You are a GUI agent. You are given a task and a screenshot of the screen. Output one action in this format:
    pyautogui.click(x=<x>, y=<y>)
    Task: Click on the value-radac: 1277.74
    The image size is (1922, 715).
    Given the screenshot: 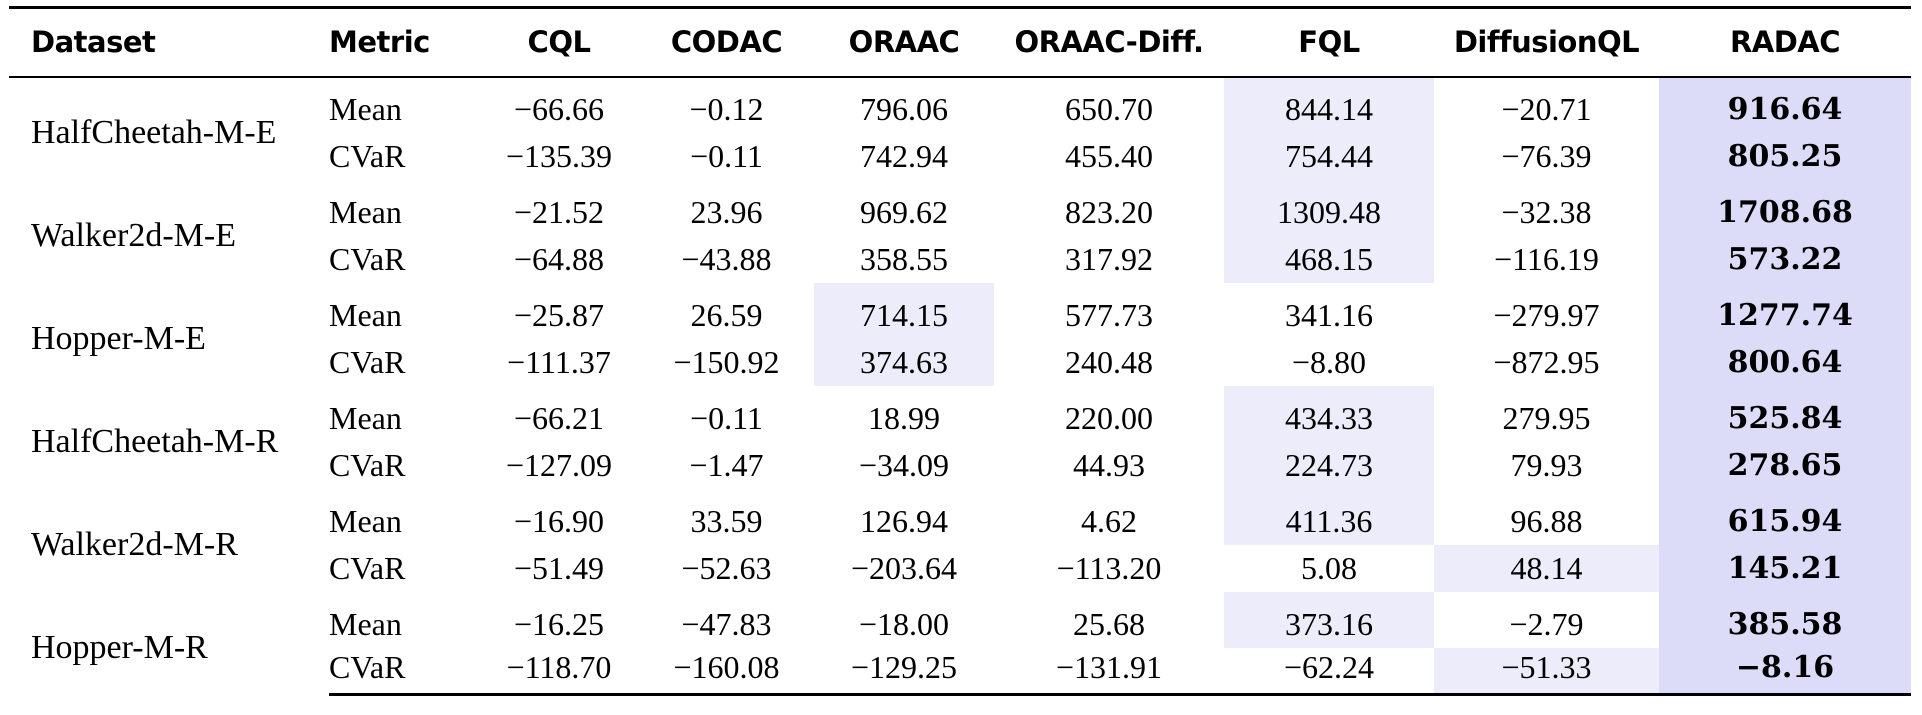 What is the action you would take?
    pyautogui.click(x=1785, y=310)
    